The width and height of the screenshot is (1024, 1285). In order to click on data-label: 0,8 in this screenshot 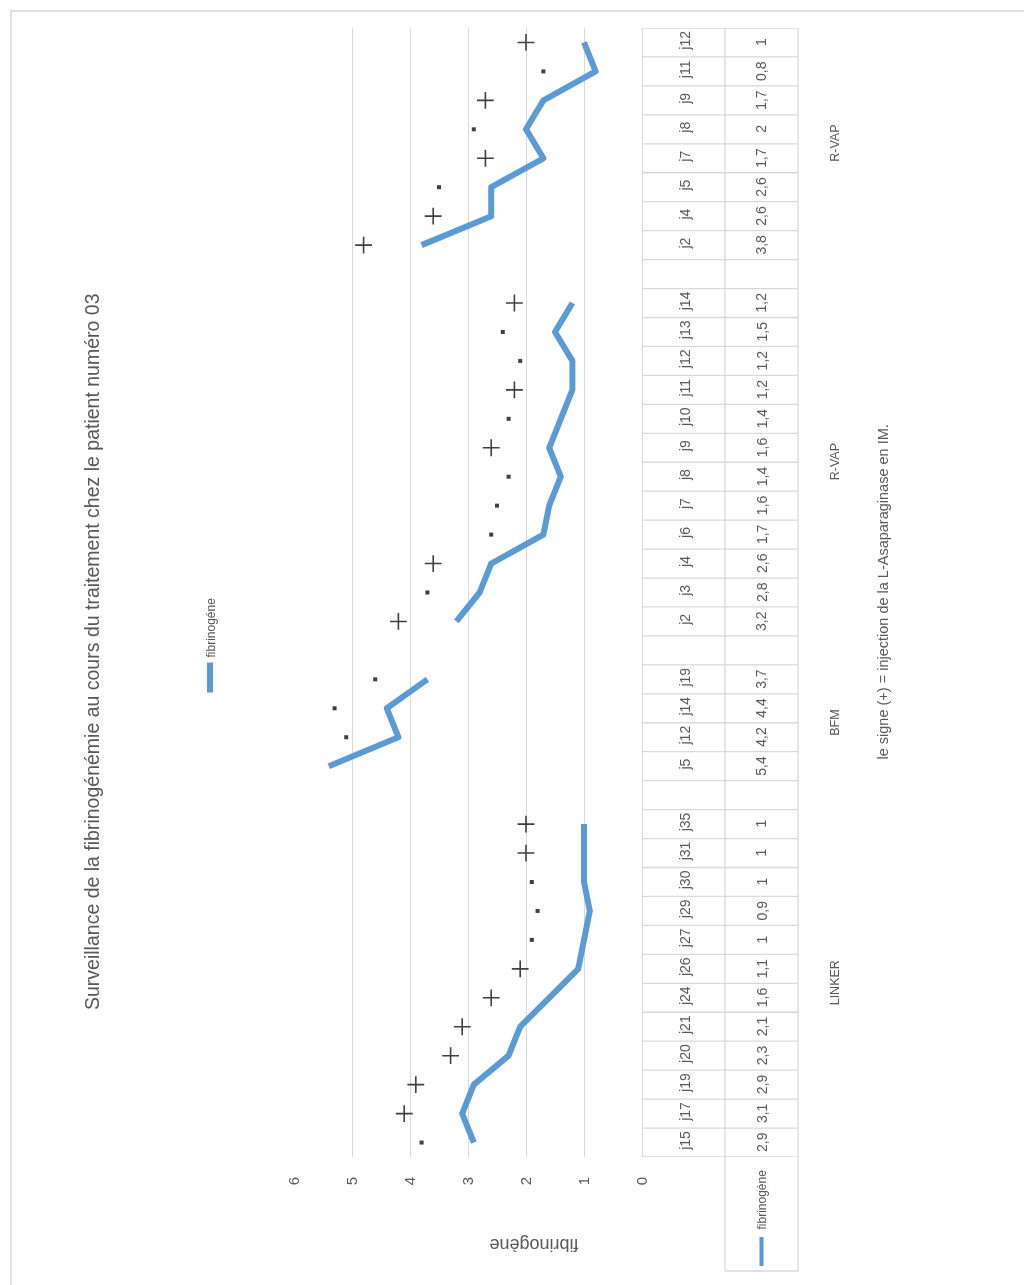, I will do `click(761, 71)`.